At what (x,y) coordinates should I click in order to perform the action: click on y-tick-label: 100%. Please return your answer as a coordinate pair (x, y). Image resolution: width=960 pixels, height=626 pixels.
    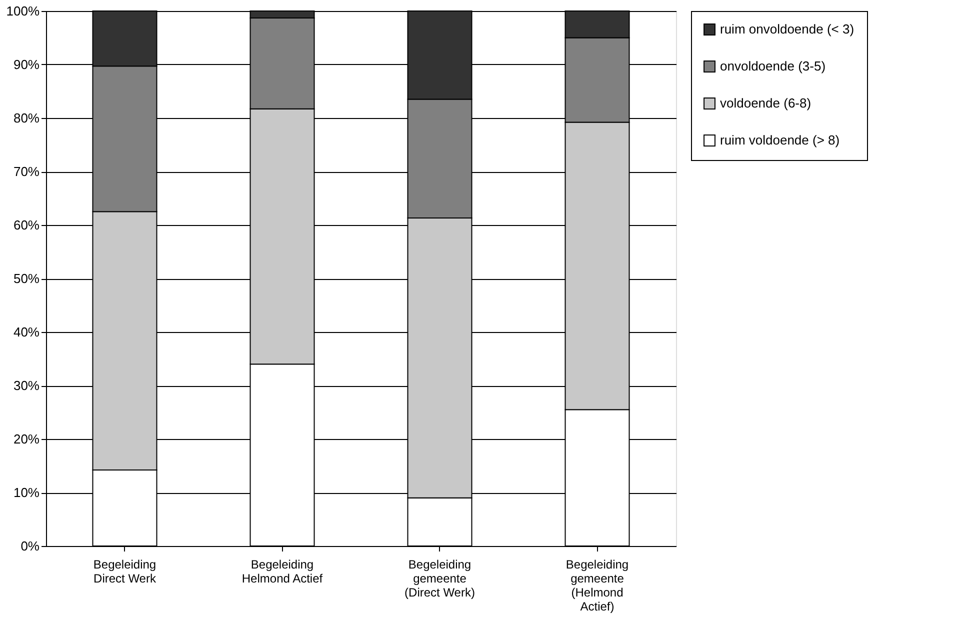
    Looking at the image, I should click on (23, 11).